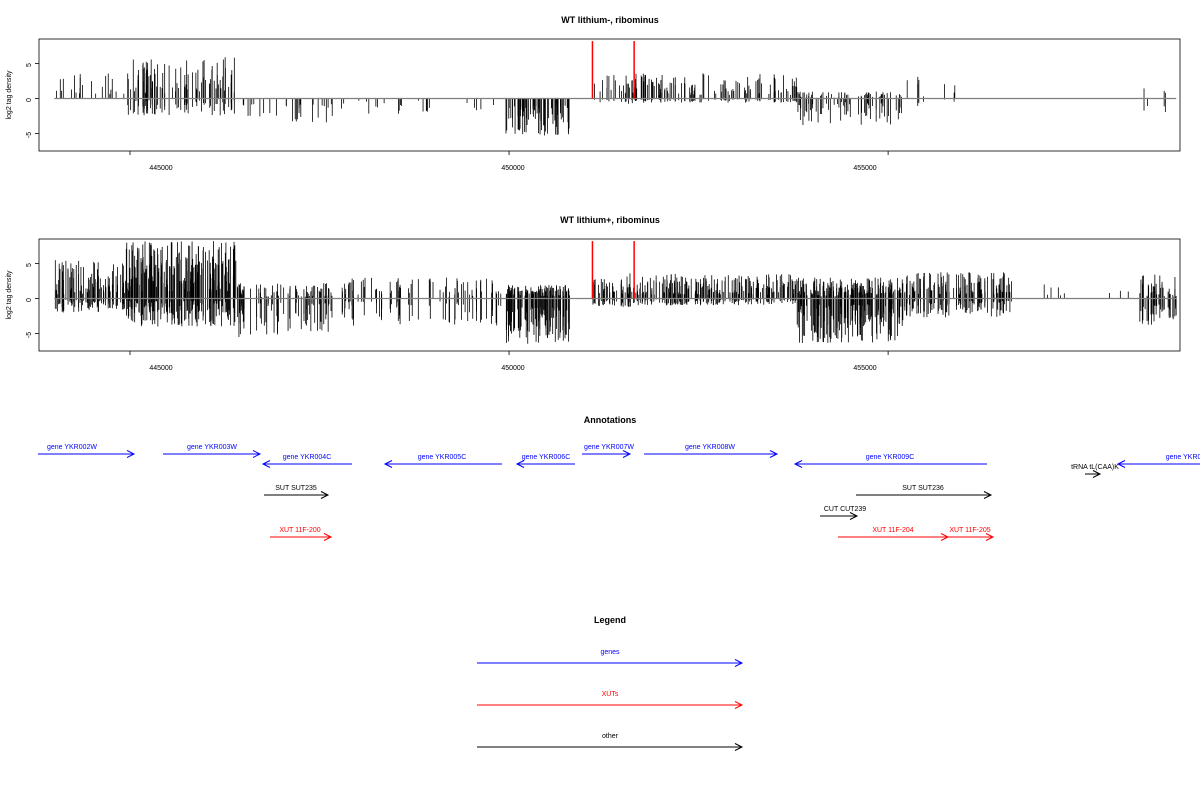 This screenshot has width=1200, height=800. Describe the element at coordinates (1095, 467) in the screenshot. I see `annotation-label: tRNA tL(CAA)K` at that location.